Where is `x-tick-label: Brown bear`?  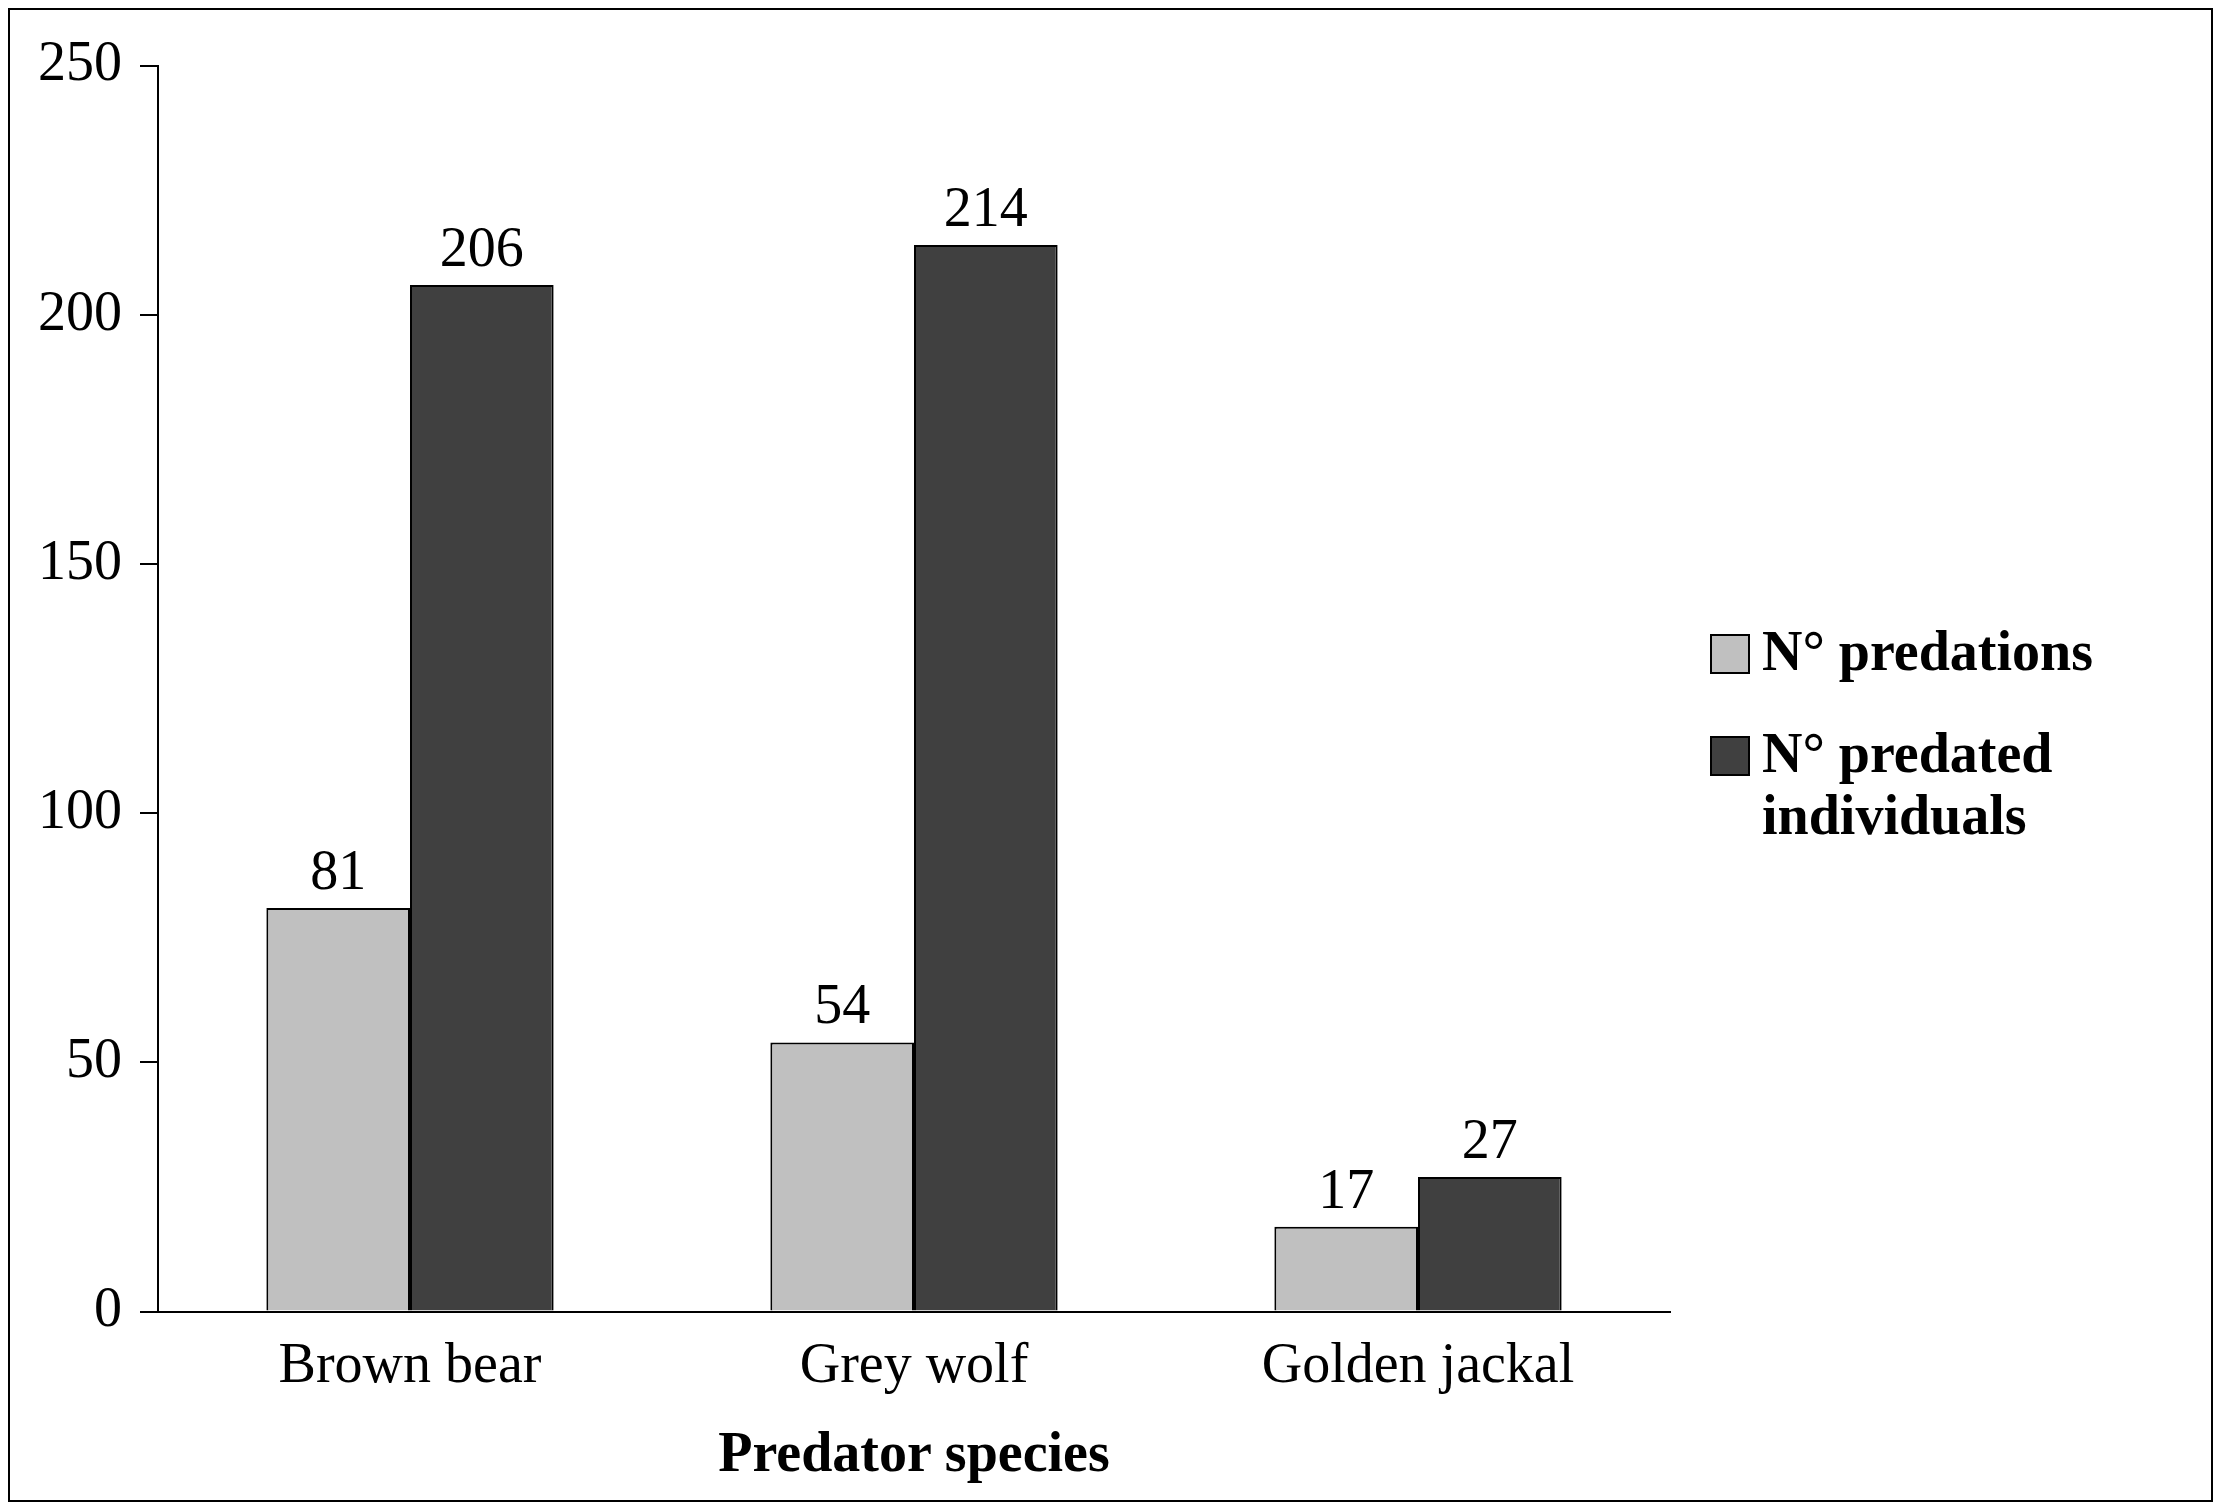
x-tick-label: Brown bear is located at coordinates (410, 1362).